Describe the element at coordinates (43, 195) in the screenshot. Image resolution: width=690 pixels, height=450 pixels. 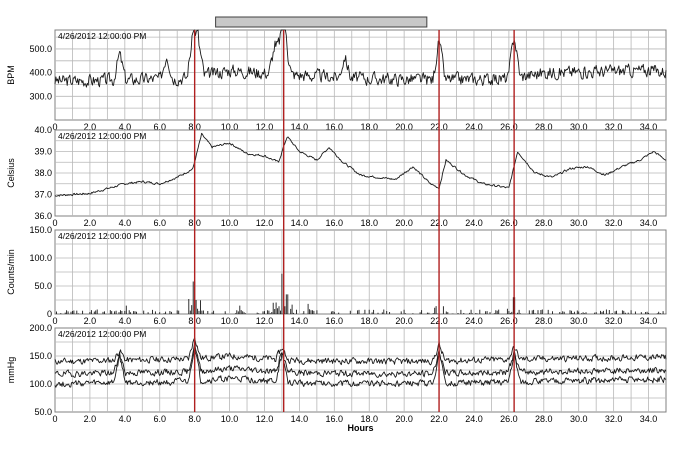
I see `y-tick-label: 37.0` at that location.